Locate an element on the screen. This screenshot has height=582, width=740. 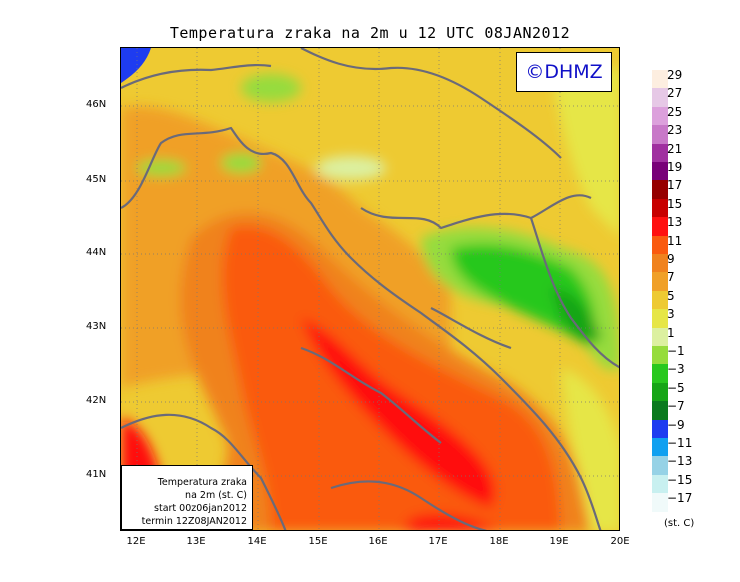
lat-tick: 44N is located at coordinates (96, 252).